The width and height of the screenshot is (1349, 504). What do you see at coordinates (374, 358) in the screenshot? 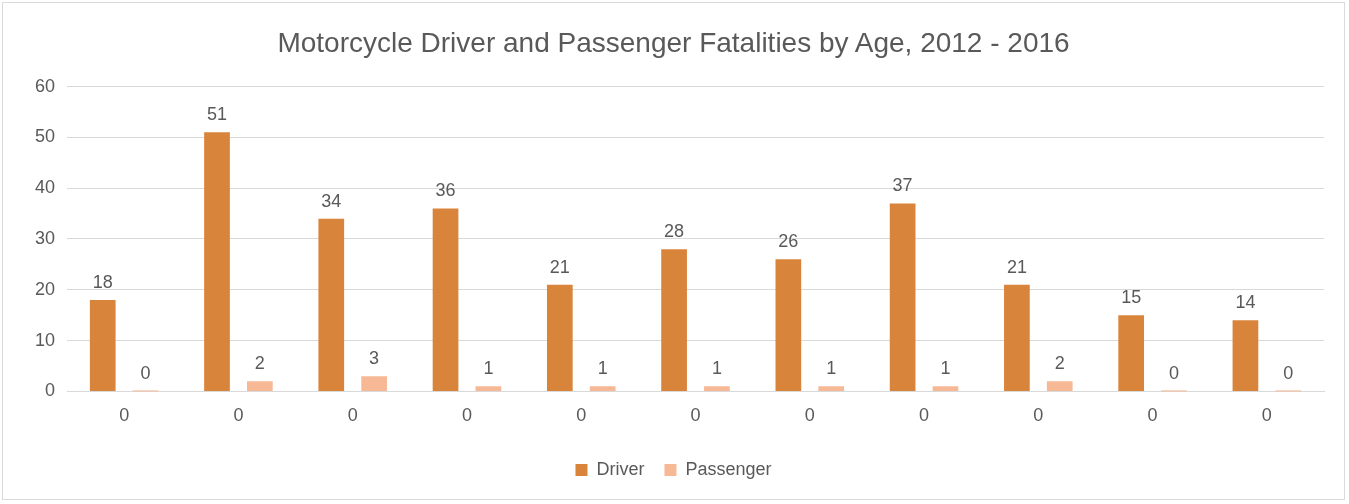
I see `data-label: 3` at bounding box center [374, 358].